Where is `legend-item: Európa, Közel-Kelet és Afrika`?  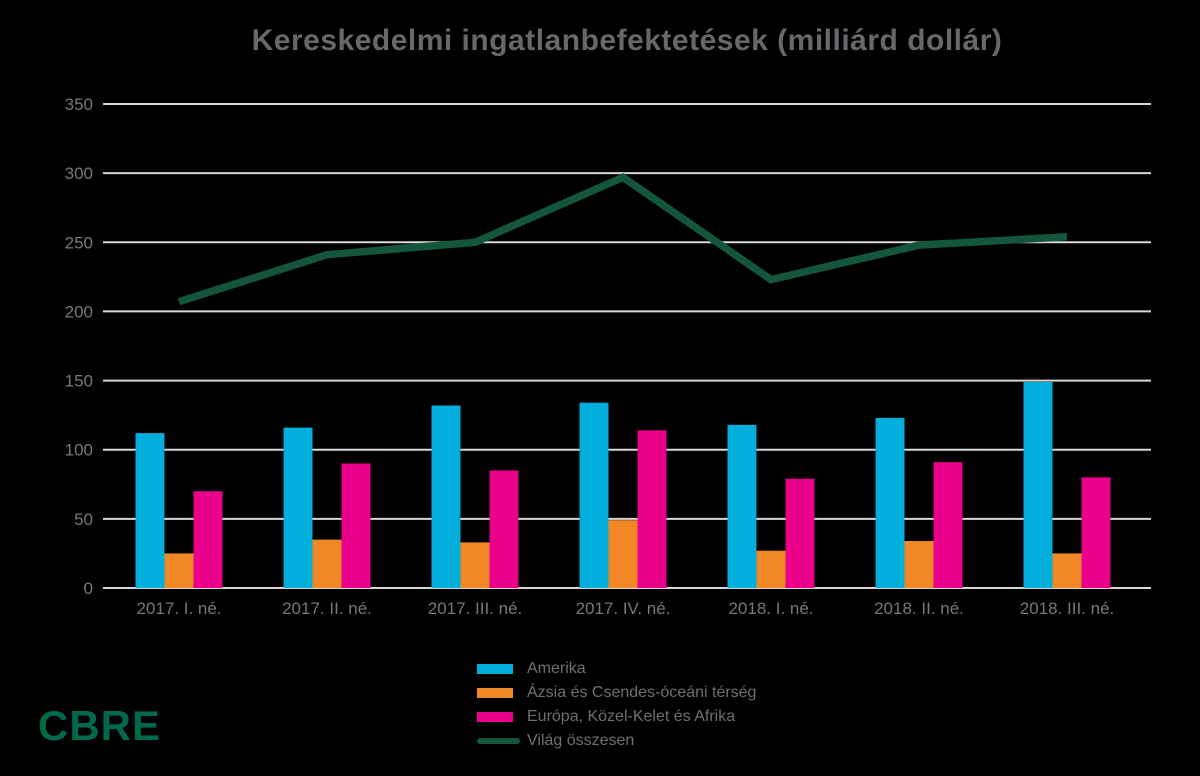
legend-item: Európa, Közel-Kelet és Afrika is located at coordinates (616, 717).